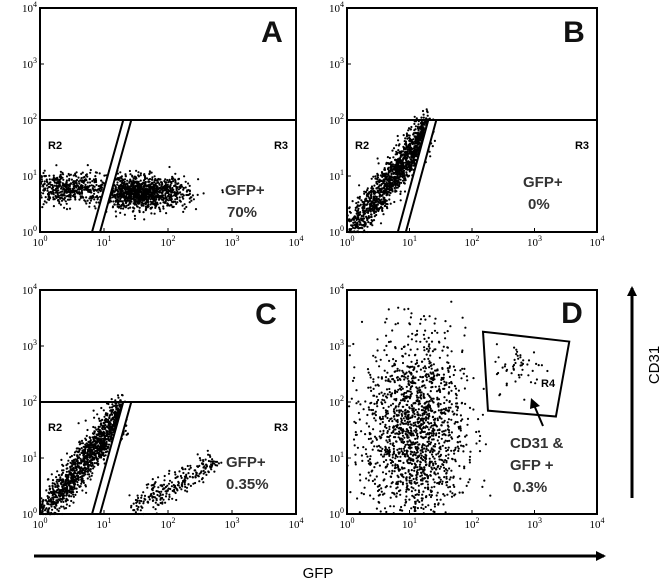 The width and height of the screenshot is (667, 584). Describe the element at coordinates (296, 241) in the screenshot. I see `x-tick-label: 104` at that location.